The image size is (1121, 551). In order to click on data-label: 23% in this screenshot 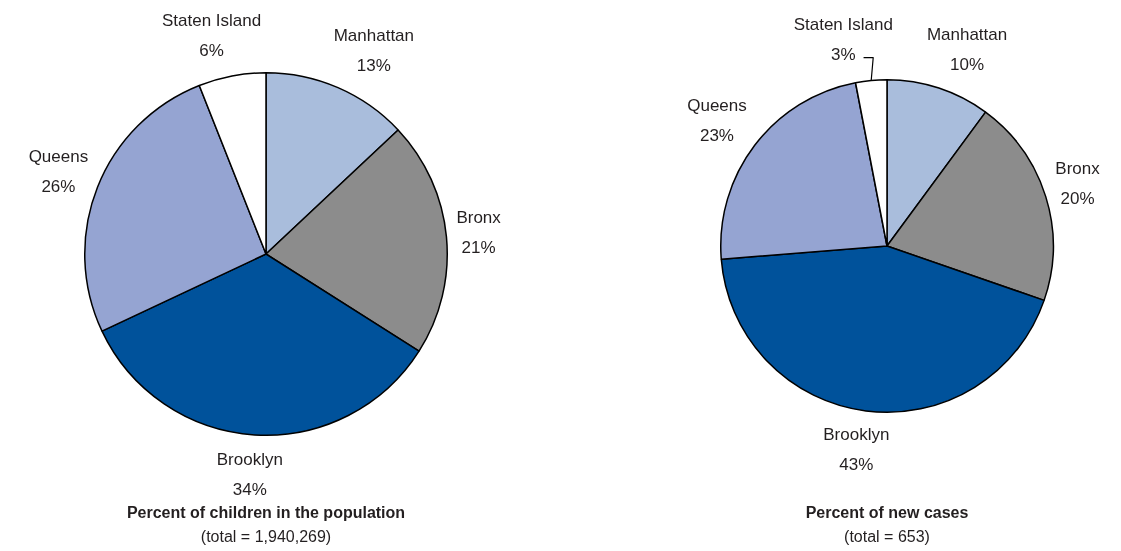, I will do `click(716, 135)`.